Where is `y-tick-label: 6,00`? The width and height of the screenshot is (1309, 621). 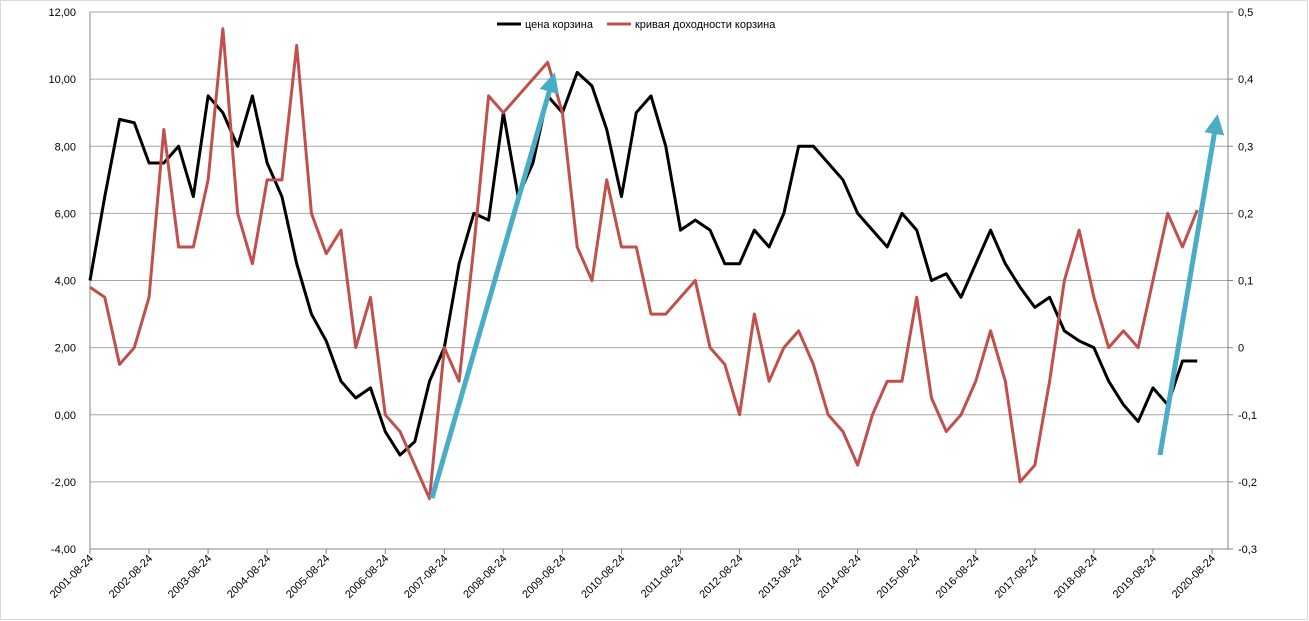 y-tick-label: 6,00 is located at coordinates (65, 214).